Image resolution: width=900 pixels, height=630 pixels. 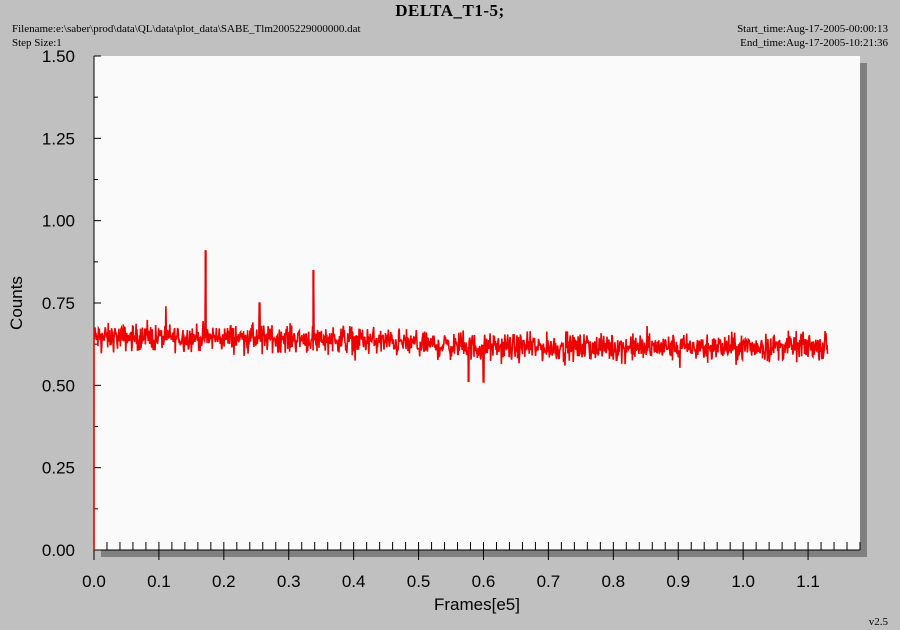 What do you see at coordinates (58, 303) in the screenshot?
I see `y-tick-label: 0.75` at bounding box center [58, 303].